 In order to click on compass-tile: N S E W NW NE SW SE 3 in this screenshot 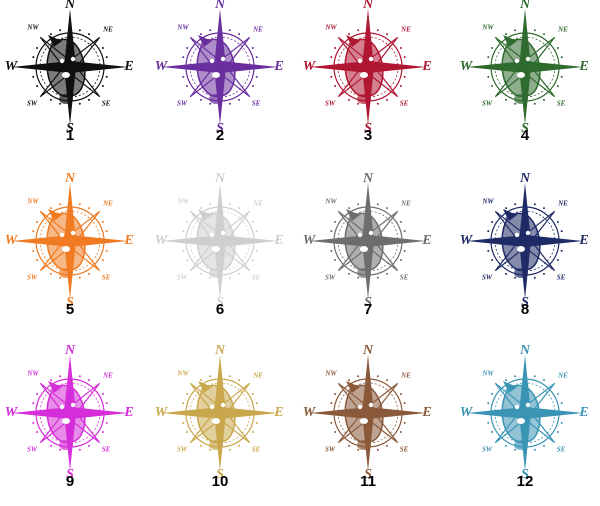, I will do `click(368, 80)`.